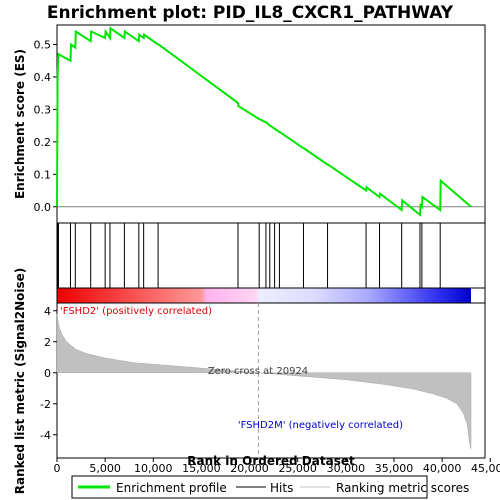 The image size is (500, 500). I want to click on x-axis-label: Rank in Ordered Dataset, so click(271, 461).